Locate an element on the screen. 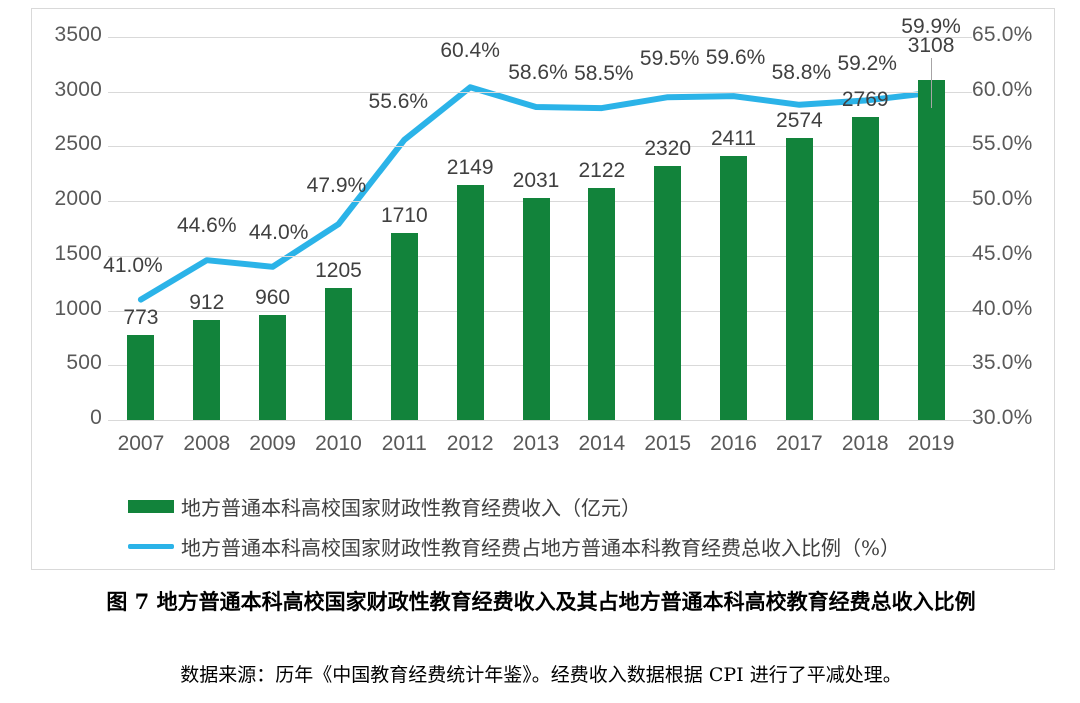 The width and height of the screenshot is (1080, 703). y-axis-right-tick: 30.0% is located at coordinates (1002, 417).